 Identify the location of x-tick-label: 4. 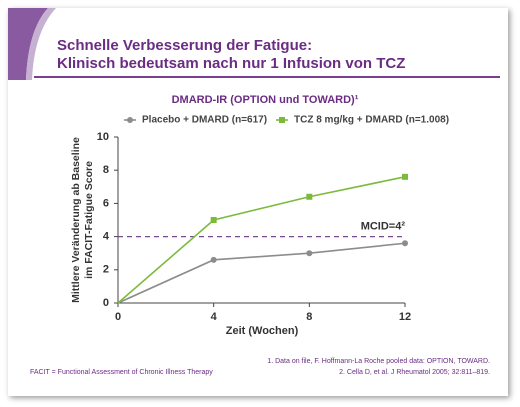
(214, 317).